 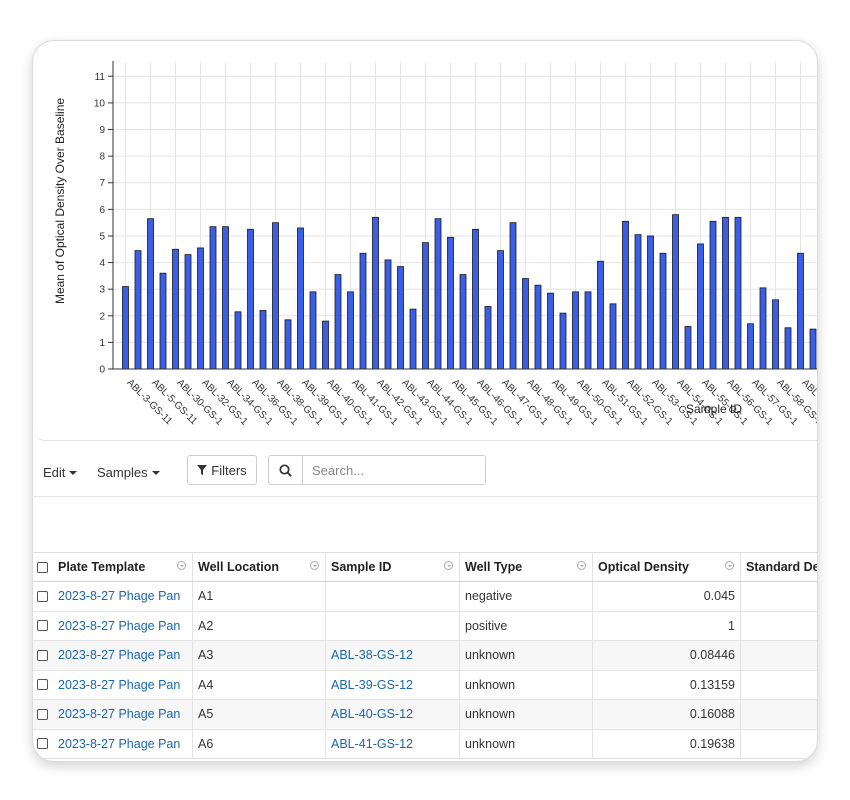 What do you see at coordinates (102, 236) in the screenshot?
I see `y-tick-label: 5` at bounding box center [102, 236].